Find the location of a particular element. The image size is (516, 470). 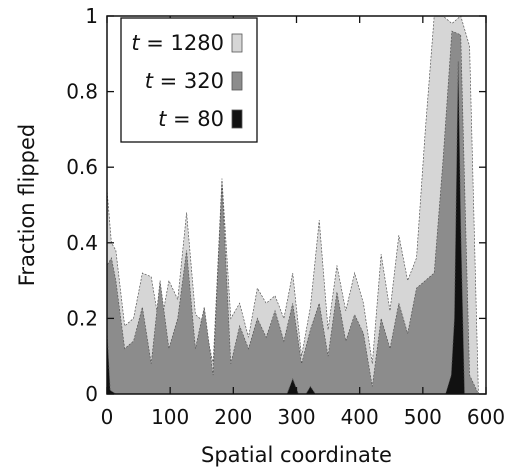

y-tick-label-4: 0.8 is located at coordinates (82, 92).